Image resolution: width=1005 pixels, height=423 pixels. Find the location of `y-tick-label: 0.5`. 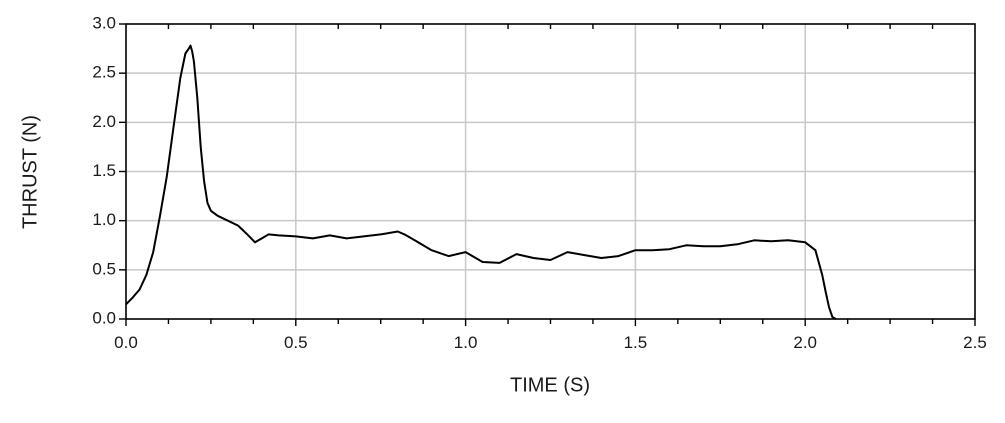

y-tick-label: 0.5 is located at coordinates (104, 268).